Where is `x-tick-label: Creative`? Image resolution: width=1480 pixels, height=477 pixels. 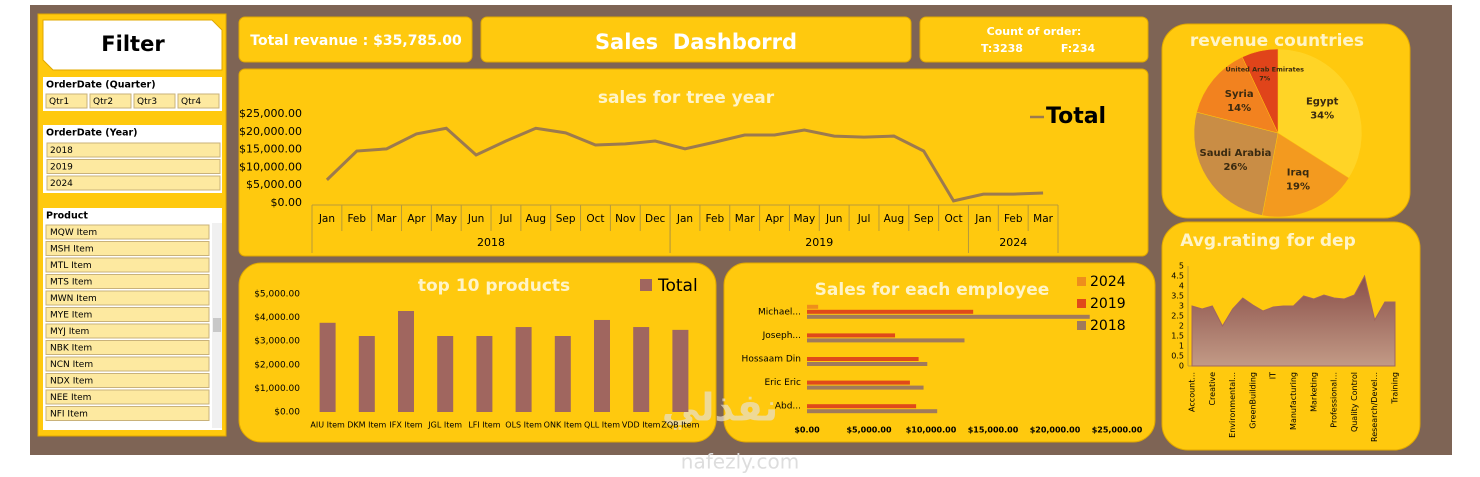 x-tick-label: Creative is located at coordinates (1212, 389).